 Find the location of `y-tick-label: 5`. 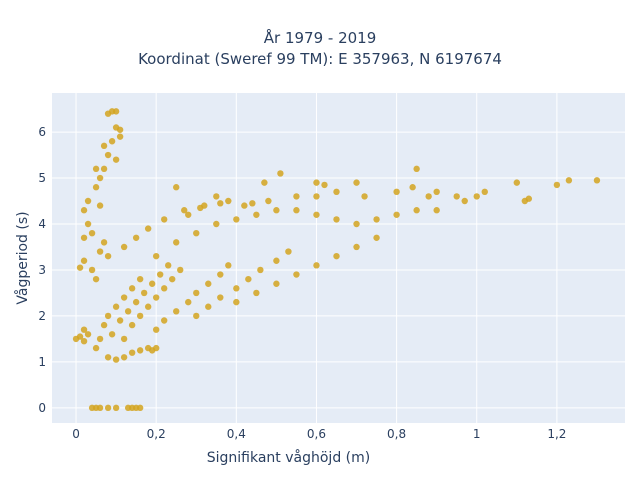

y-tick-label: 5 is located at coordinates (42, 178).